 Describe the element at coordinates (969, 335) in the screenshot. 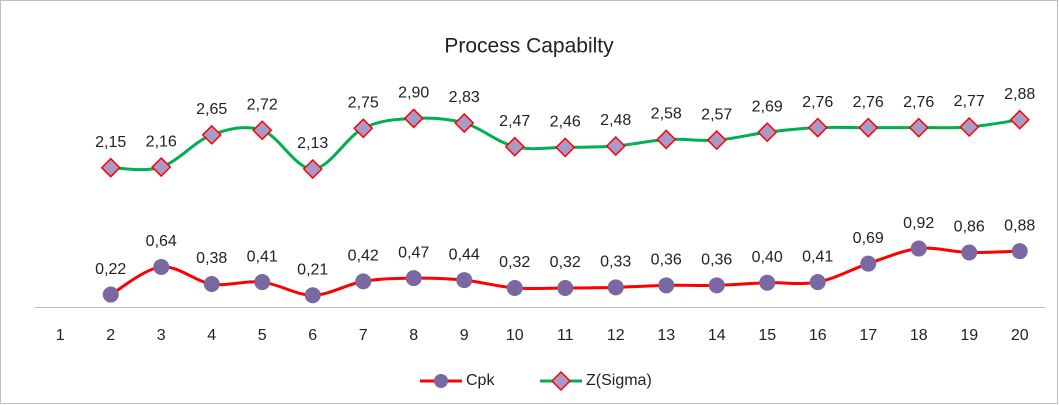

I see `x-tick-label: 19` at that location.